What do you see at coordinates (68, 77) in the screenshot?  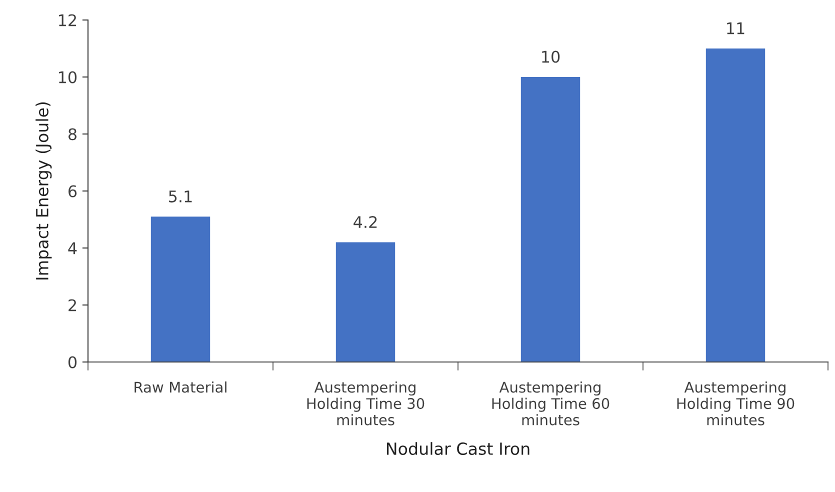 I see `y-tick-label: 10` at bounding box center [68, 77].